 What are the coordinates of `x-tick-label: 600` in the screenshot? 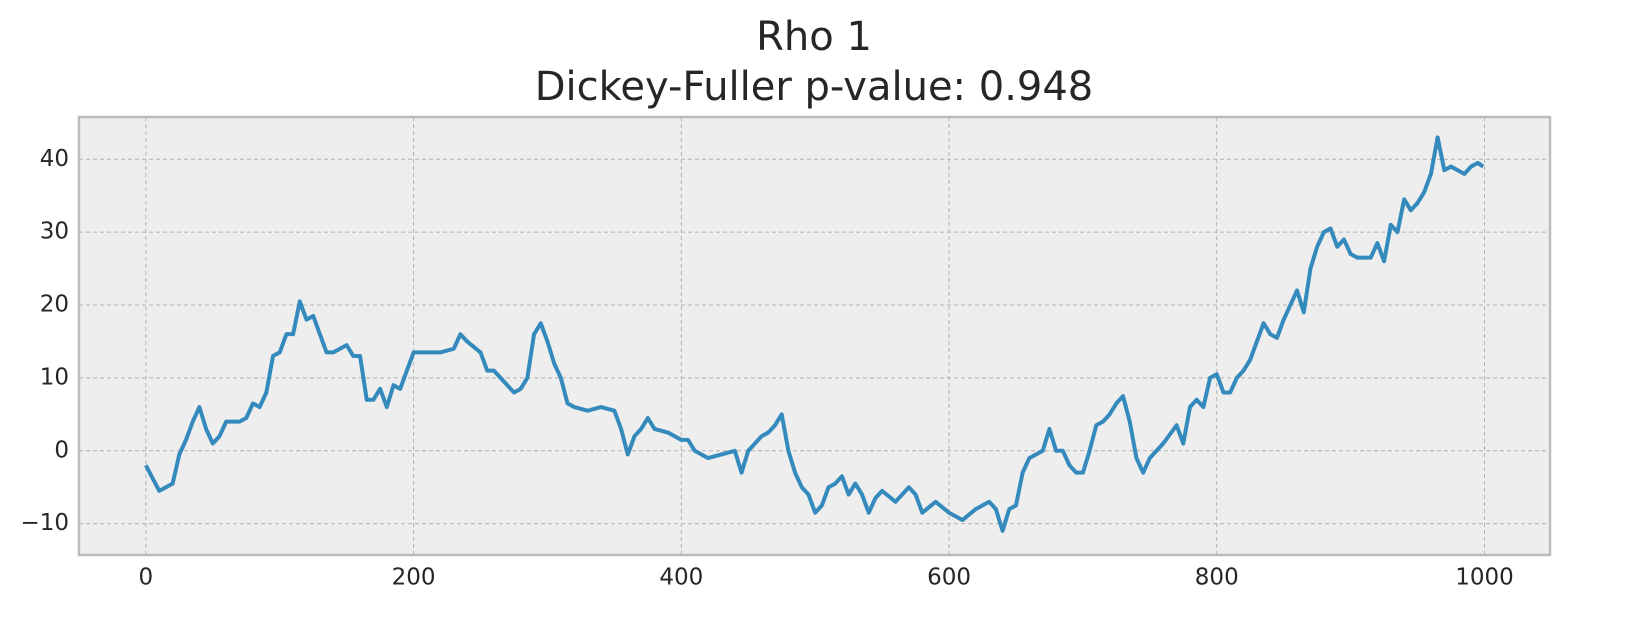 It's located at (949, 578).